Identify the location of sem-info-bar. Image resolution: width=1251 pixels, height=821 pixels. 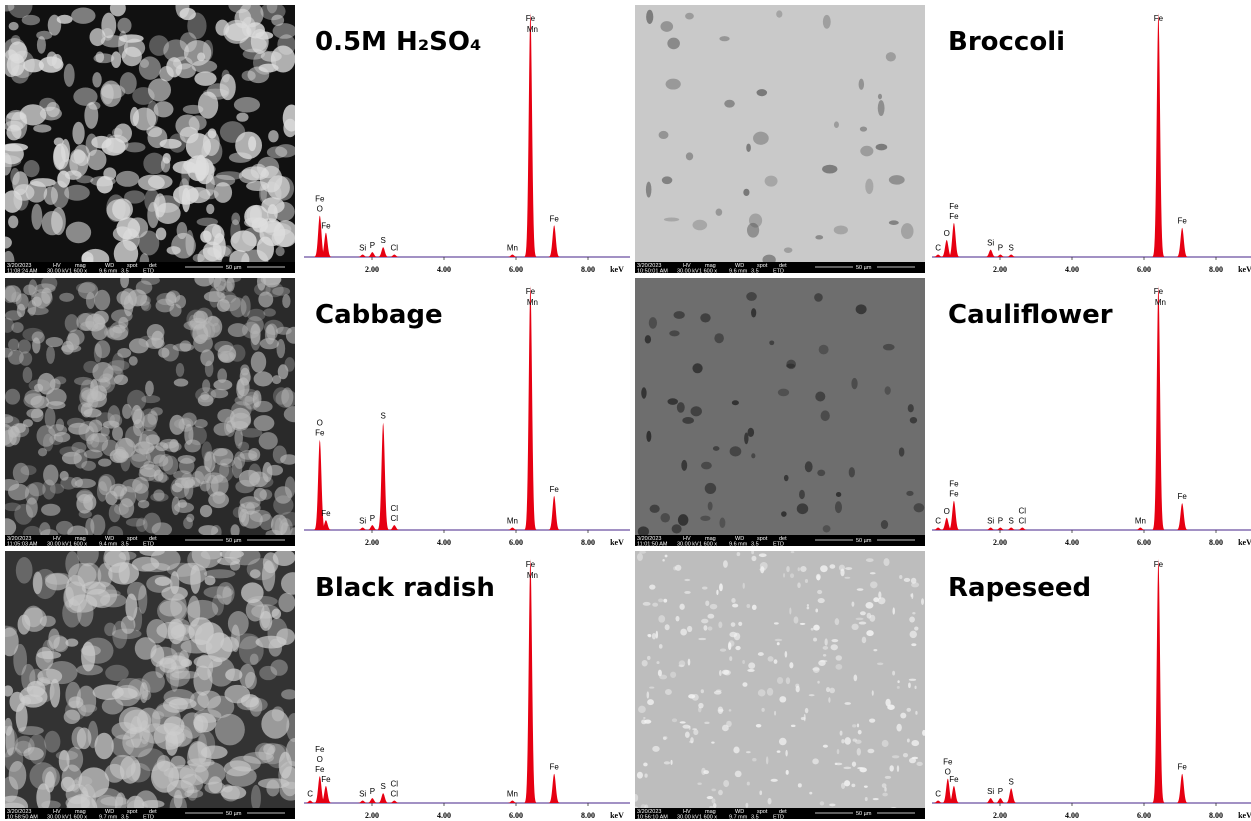
(780, 813).